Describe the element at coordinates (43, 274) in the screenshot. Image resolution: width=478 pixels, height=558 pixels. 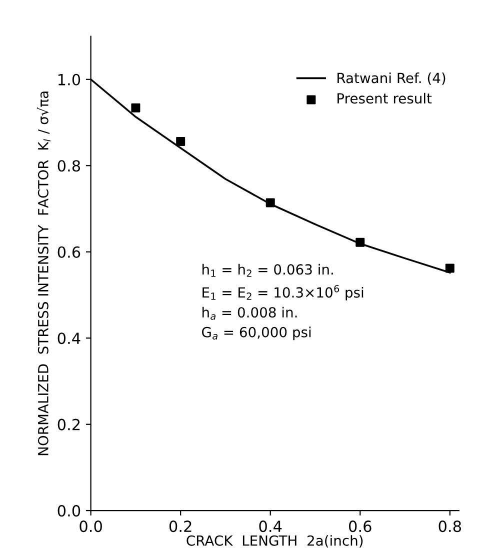
I see `y-axis-title: NORMALIZED STRESS INTENSITY FACTOR K$_{I}$ / σ√πa` at that location.